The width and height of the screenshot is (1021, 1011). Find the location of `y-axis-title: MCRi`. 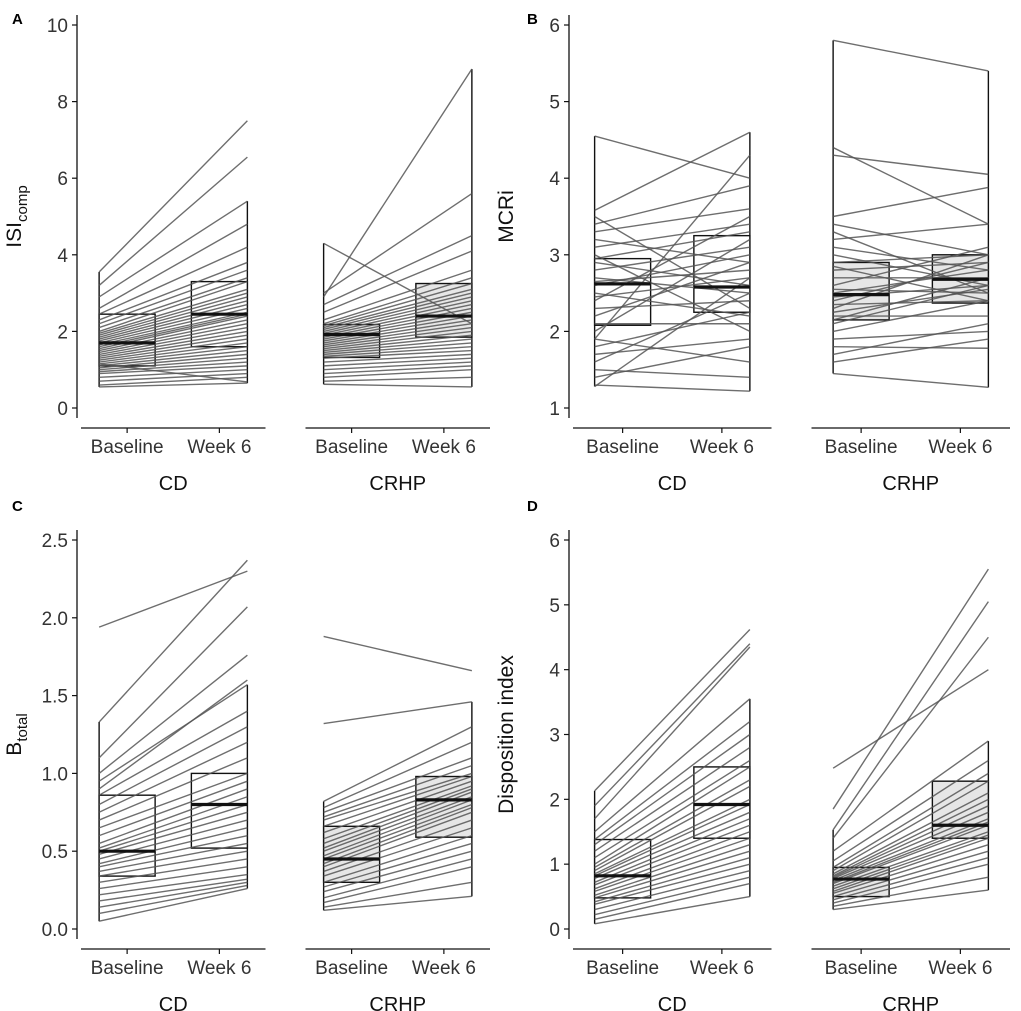

y-axis-title: MCRi is located at coordinates (506, 216).